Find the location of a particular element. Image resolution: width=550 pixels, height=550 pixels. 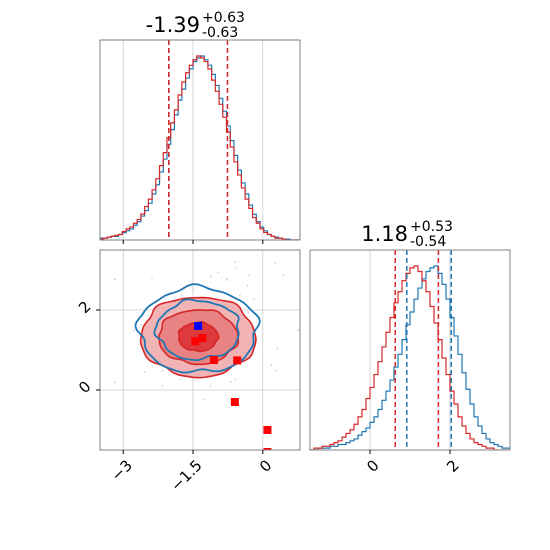

grid-top-left is located at coordinates (193, 140).